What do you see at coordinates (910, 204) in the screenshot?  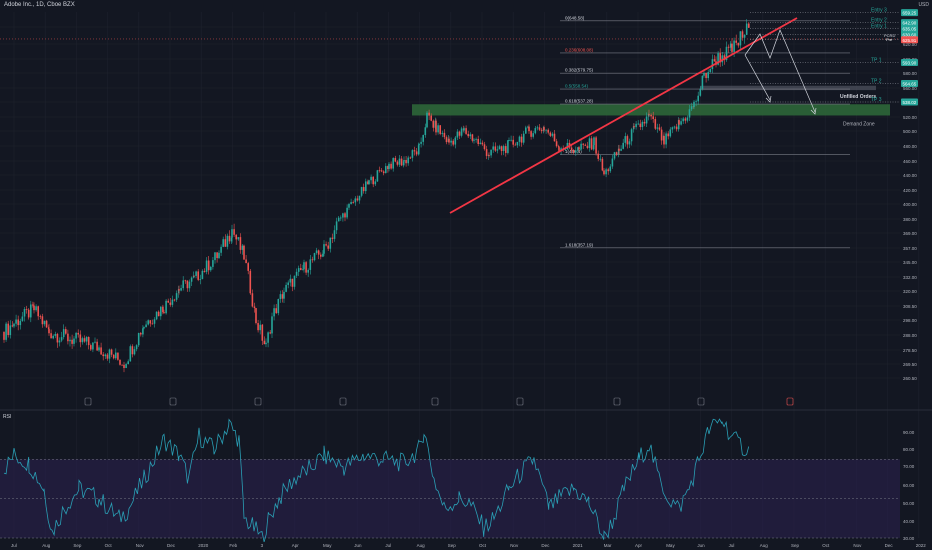 I see `y-axis-tick: 400.00` at bounding box center [910, 204].